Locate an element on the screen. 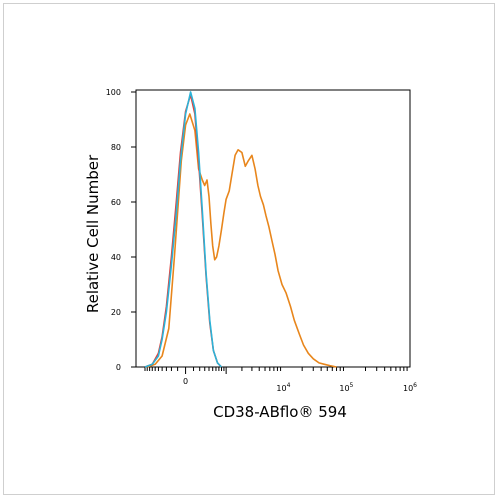 Image resolution: width=500 pixels, height=500 pixels. y-tick-label: 60 is located at coordinates (116, 202).